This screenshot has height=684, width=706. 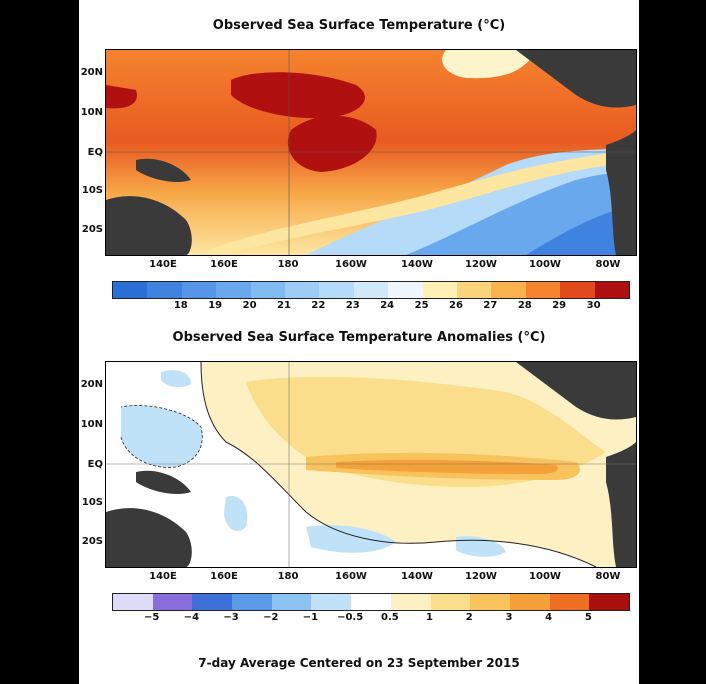 I want to click on ssta-cool-north, so click(x=176, y=379).